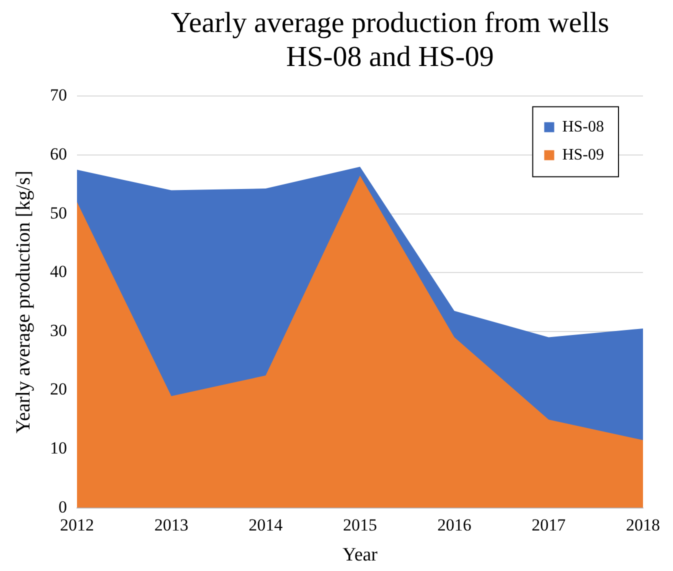 Image resolution: width=673 pixels, height=571 pixels. Describe the element at coordinates (58, 154) in the screenshot. I see `y-tick-label: 60` at that location.